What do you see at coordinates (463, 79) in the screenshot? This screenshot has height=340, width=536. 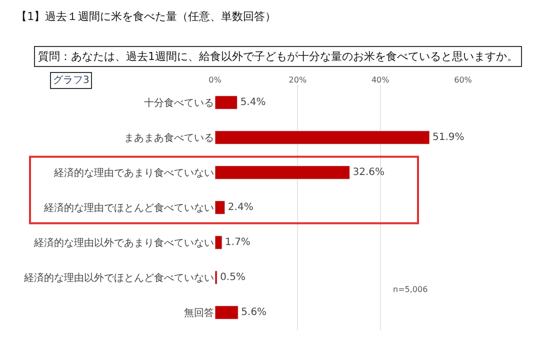 I see `x-tick-label: 60%` at bounding box center [463, 79].